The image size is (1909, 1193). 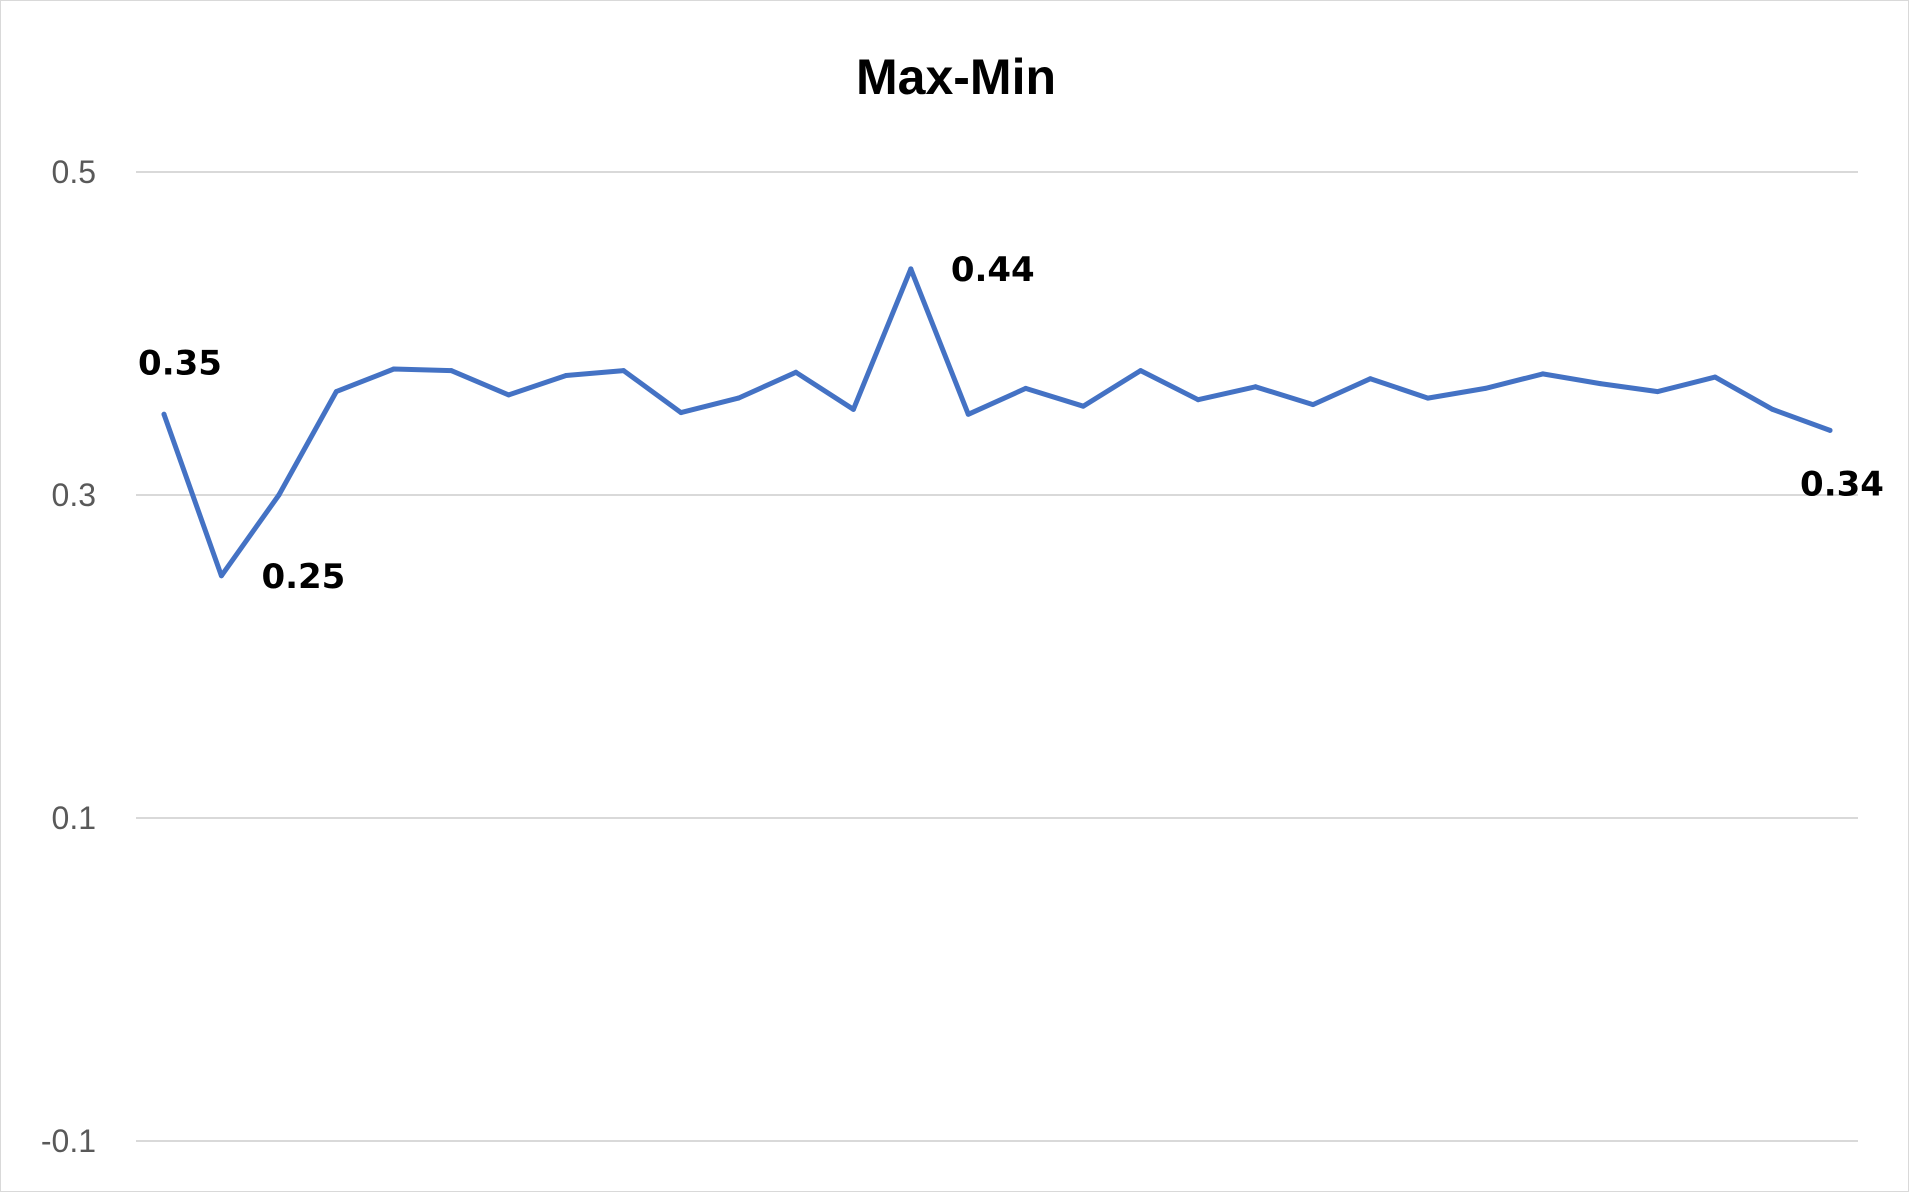 I want to click on y-tick-label: -0.1, so click(x=68, y=1141).